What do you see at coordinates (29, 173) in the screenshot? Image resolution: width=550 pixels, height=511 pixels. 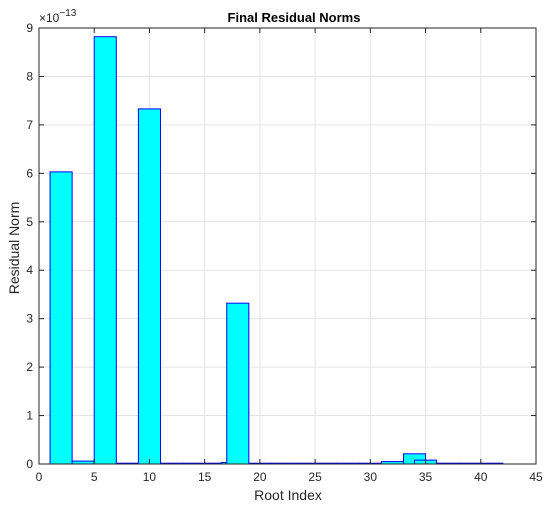 I see `y-tick-label: 6` at bounding box center [29, 173].